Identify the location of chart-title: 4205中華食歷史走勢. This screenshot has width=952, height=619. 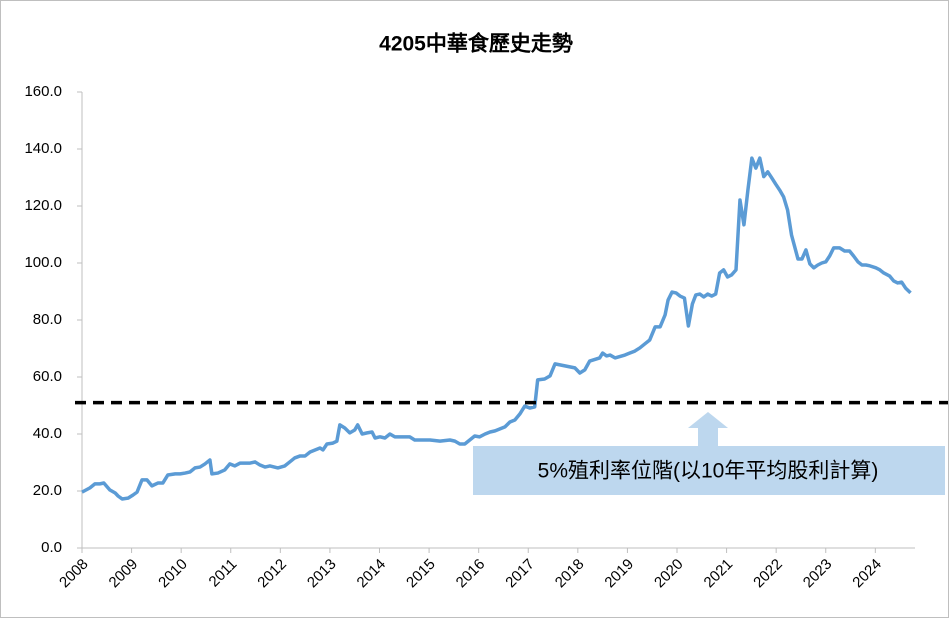
(476, 44).